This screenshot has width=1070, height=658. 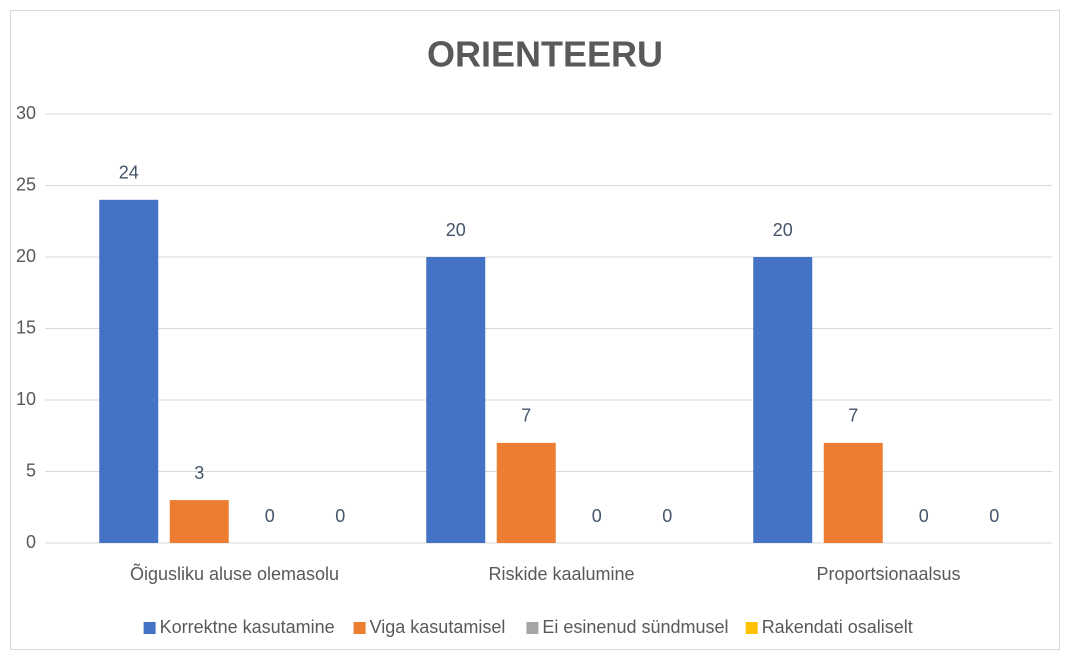 I want to click on y-tick-label: 25, so click(x=26, y=184).